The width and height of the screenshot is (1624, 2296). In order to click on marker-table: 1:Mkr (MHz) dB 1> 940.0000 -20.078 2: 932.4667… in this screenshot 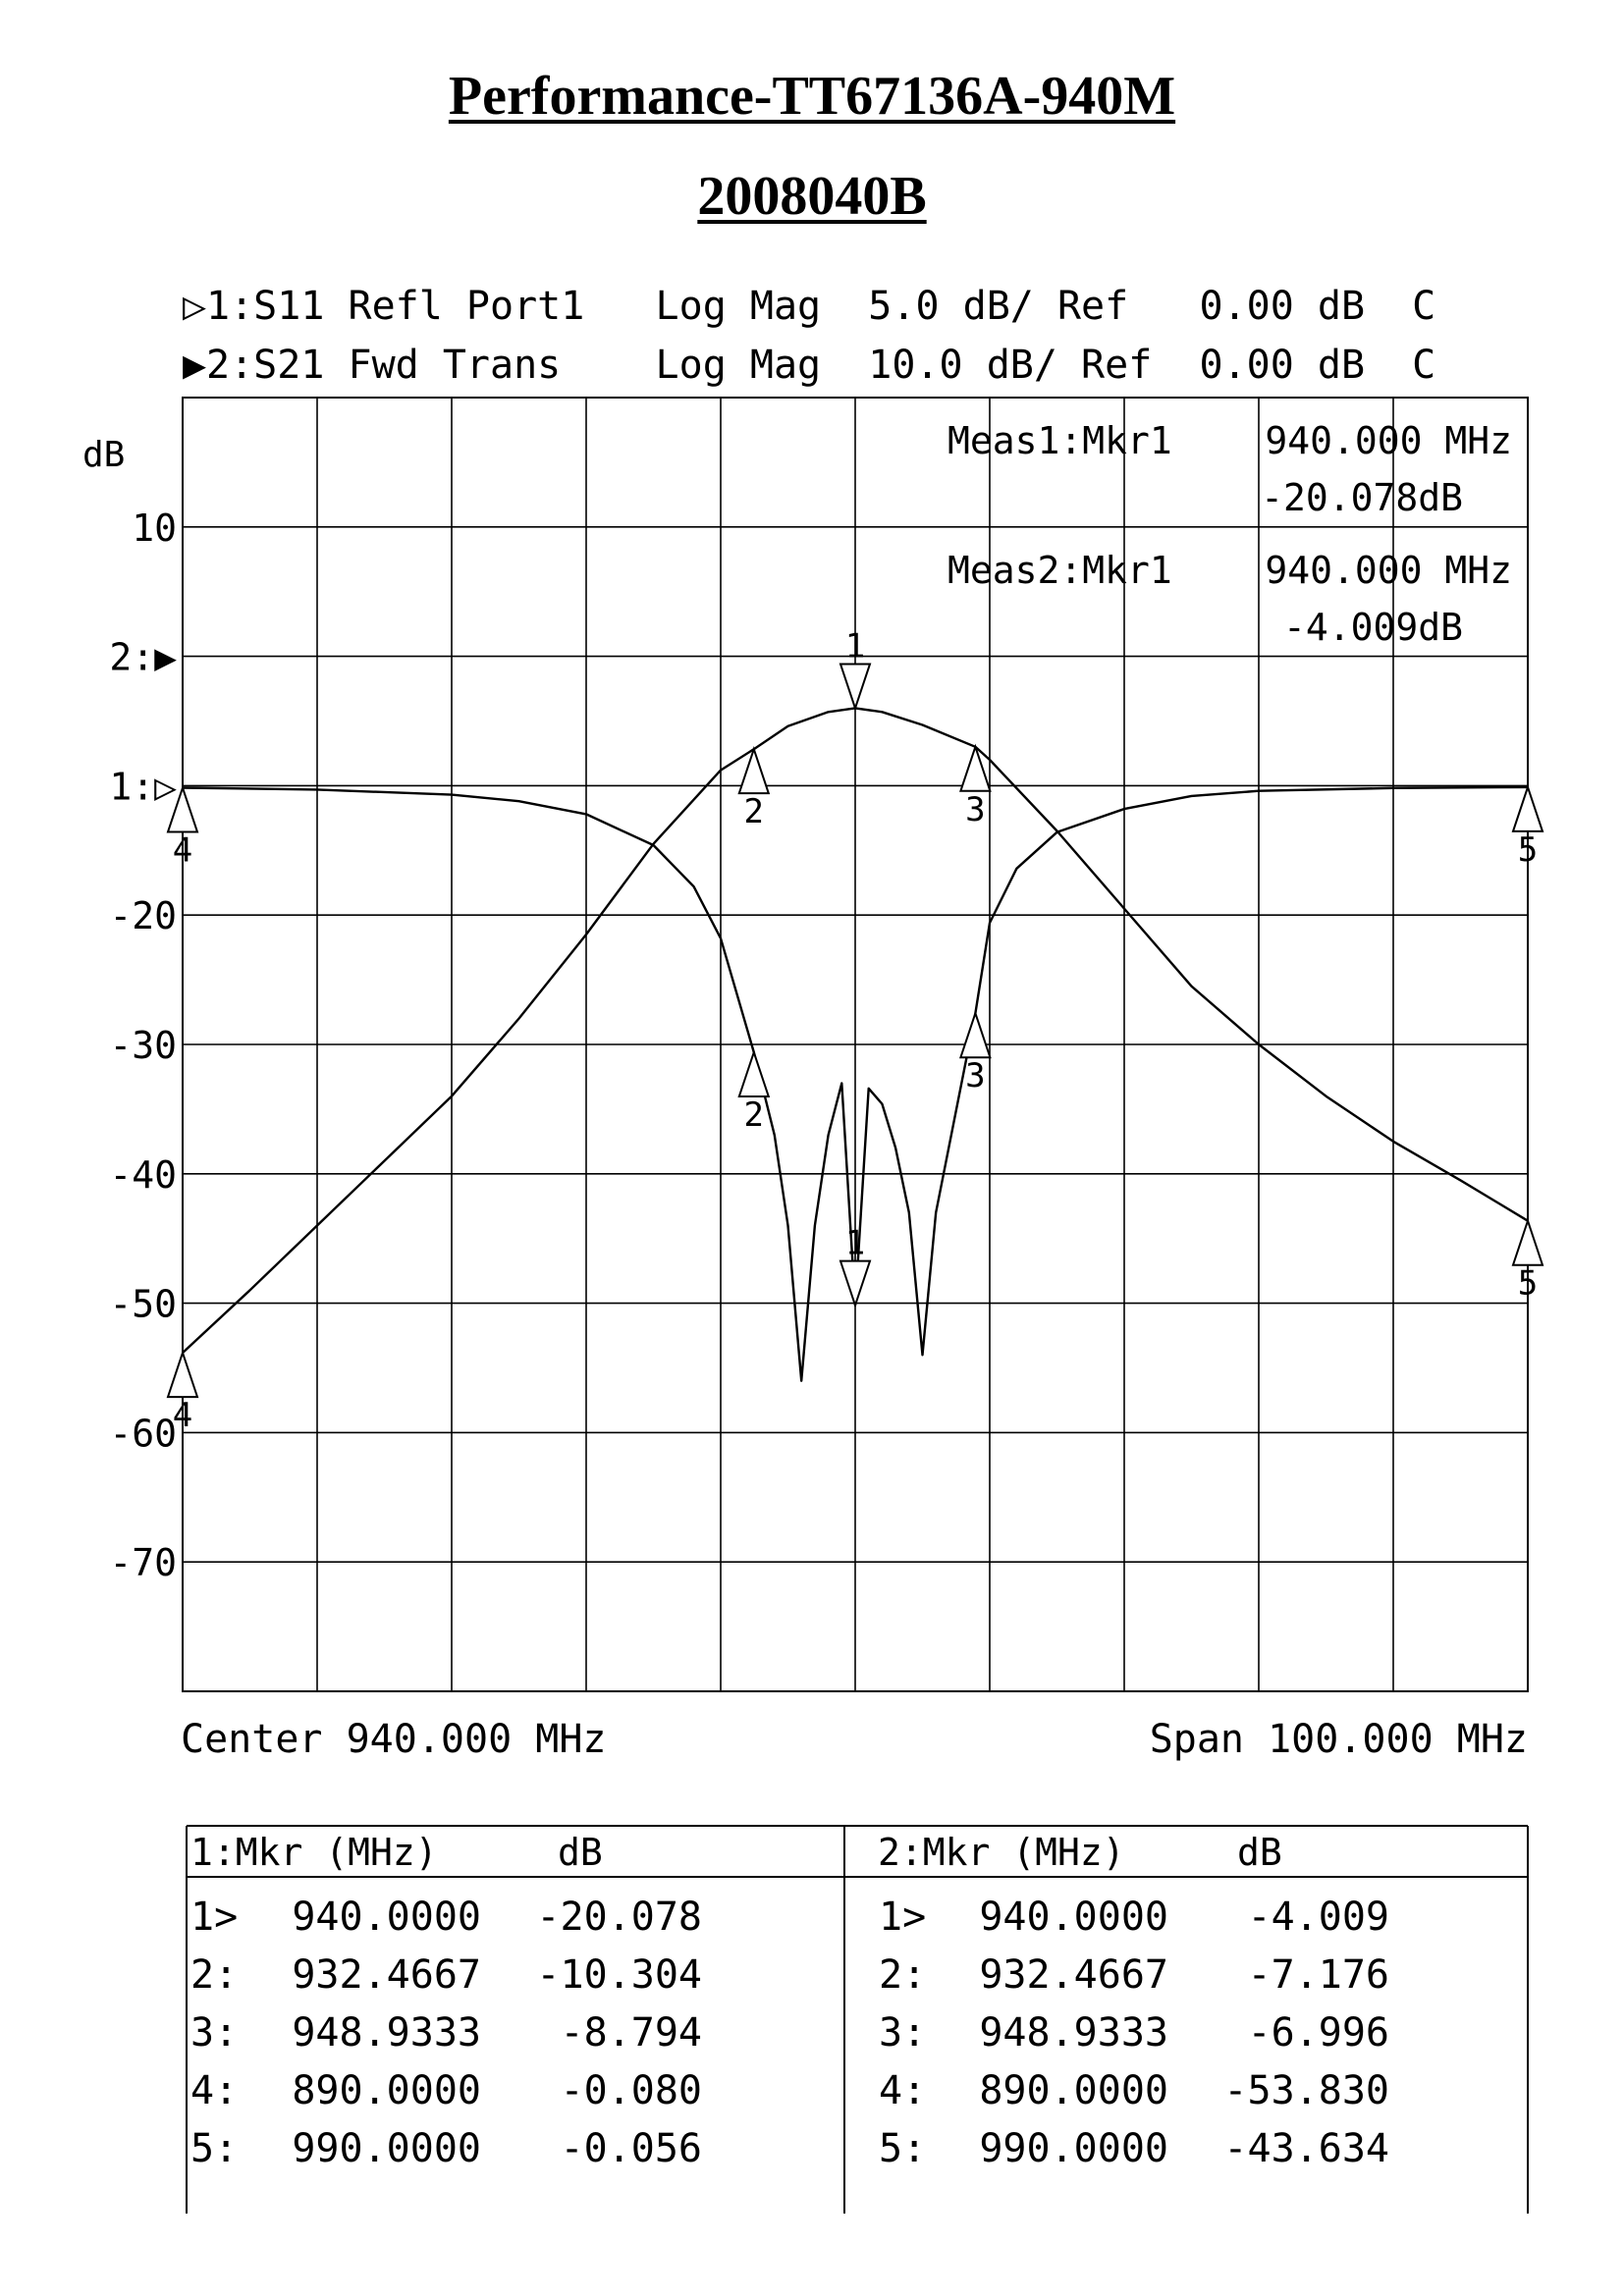, I will do `click(857, 2020)`.